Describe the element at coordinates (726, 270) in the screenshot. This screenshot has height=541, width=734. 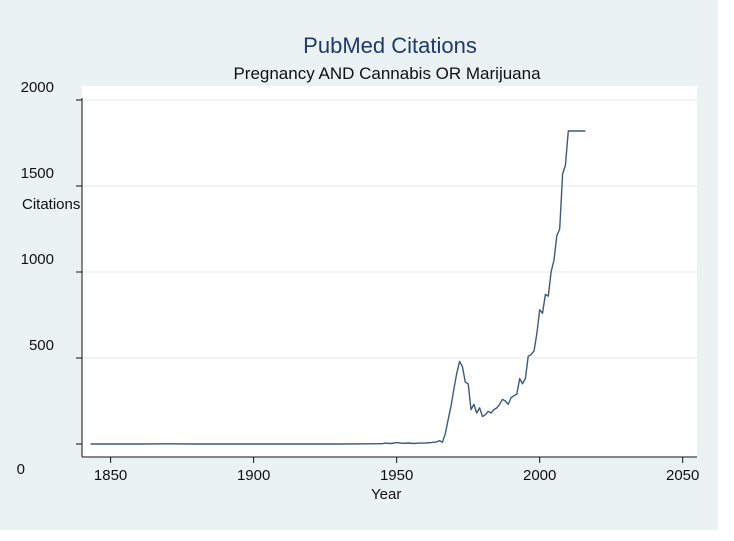
I see `frame-edge-right` at that location.